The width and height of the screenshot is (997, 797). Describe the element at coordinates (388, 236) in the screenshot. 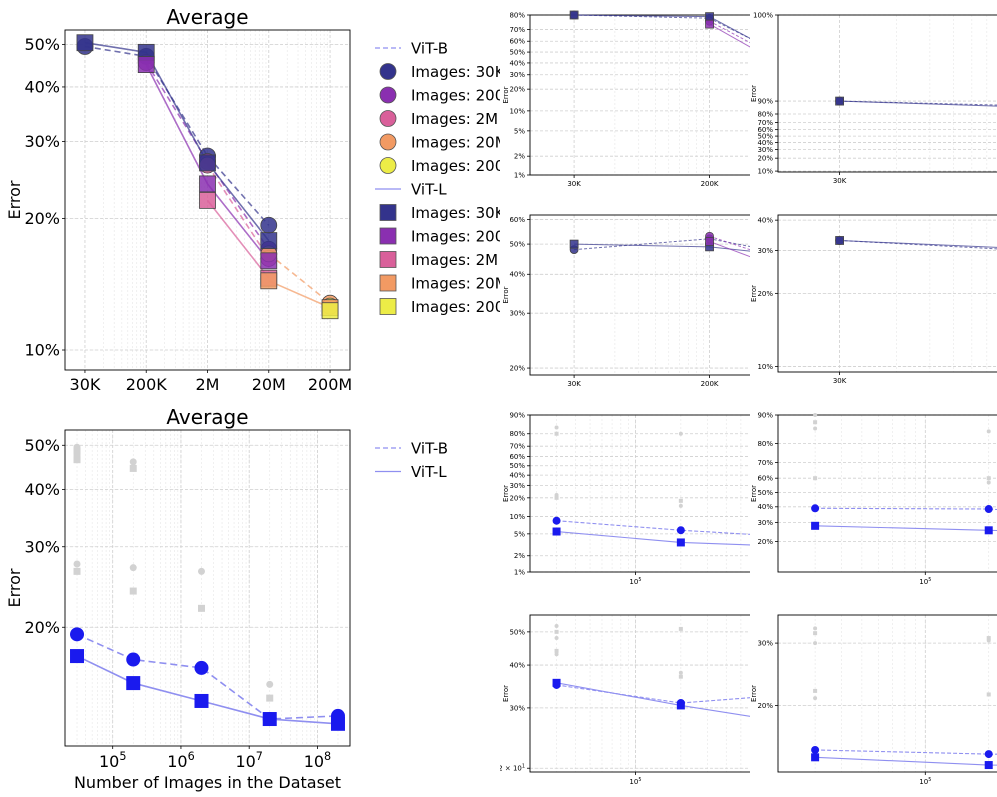

I see `legend-marker-vitl` at that location.